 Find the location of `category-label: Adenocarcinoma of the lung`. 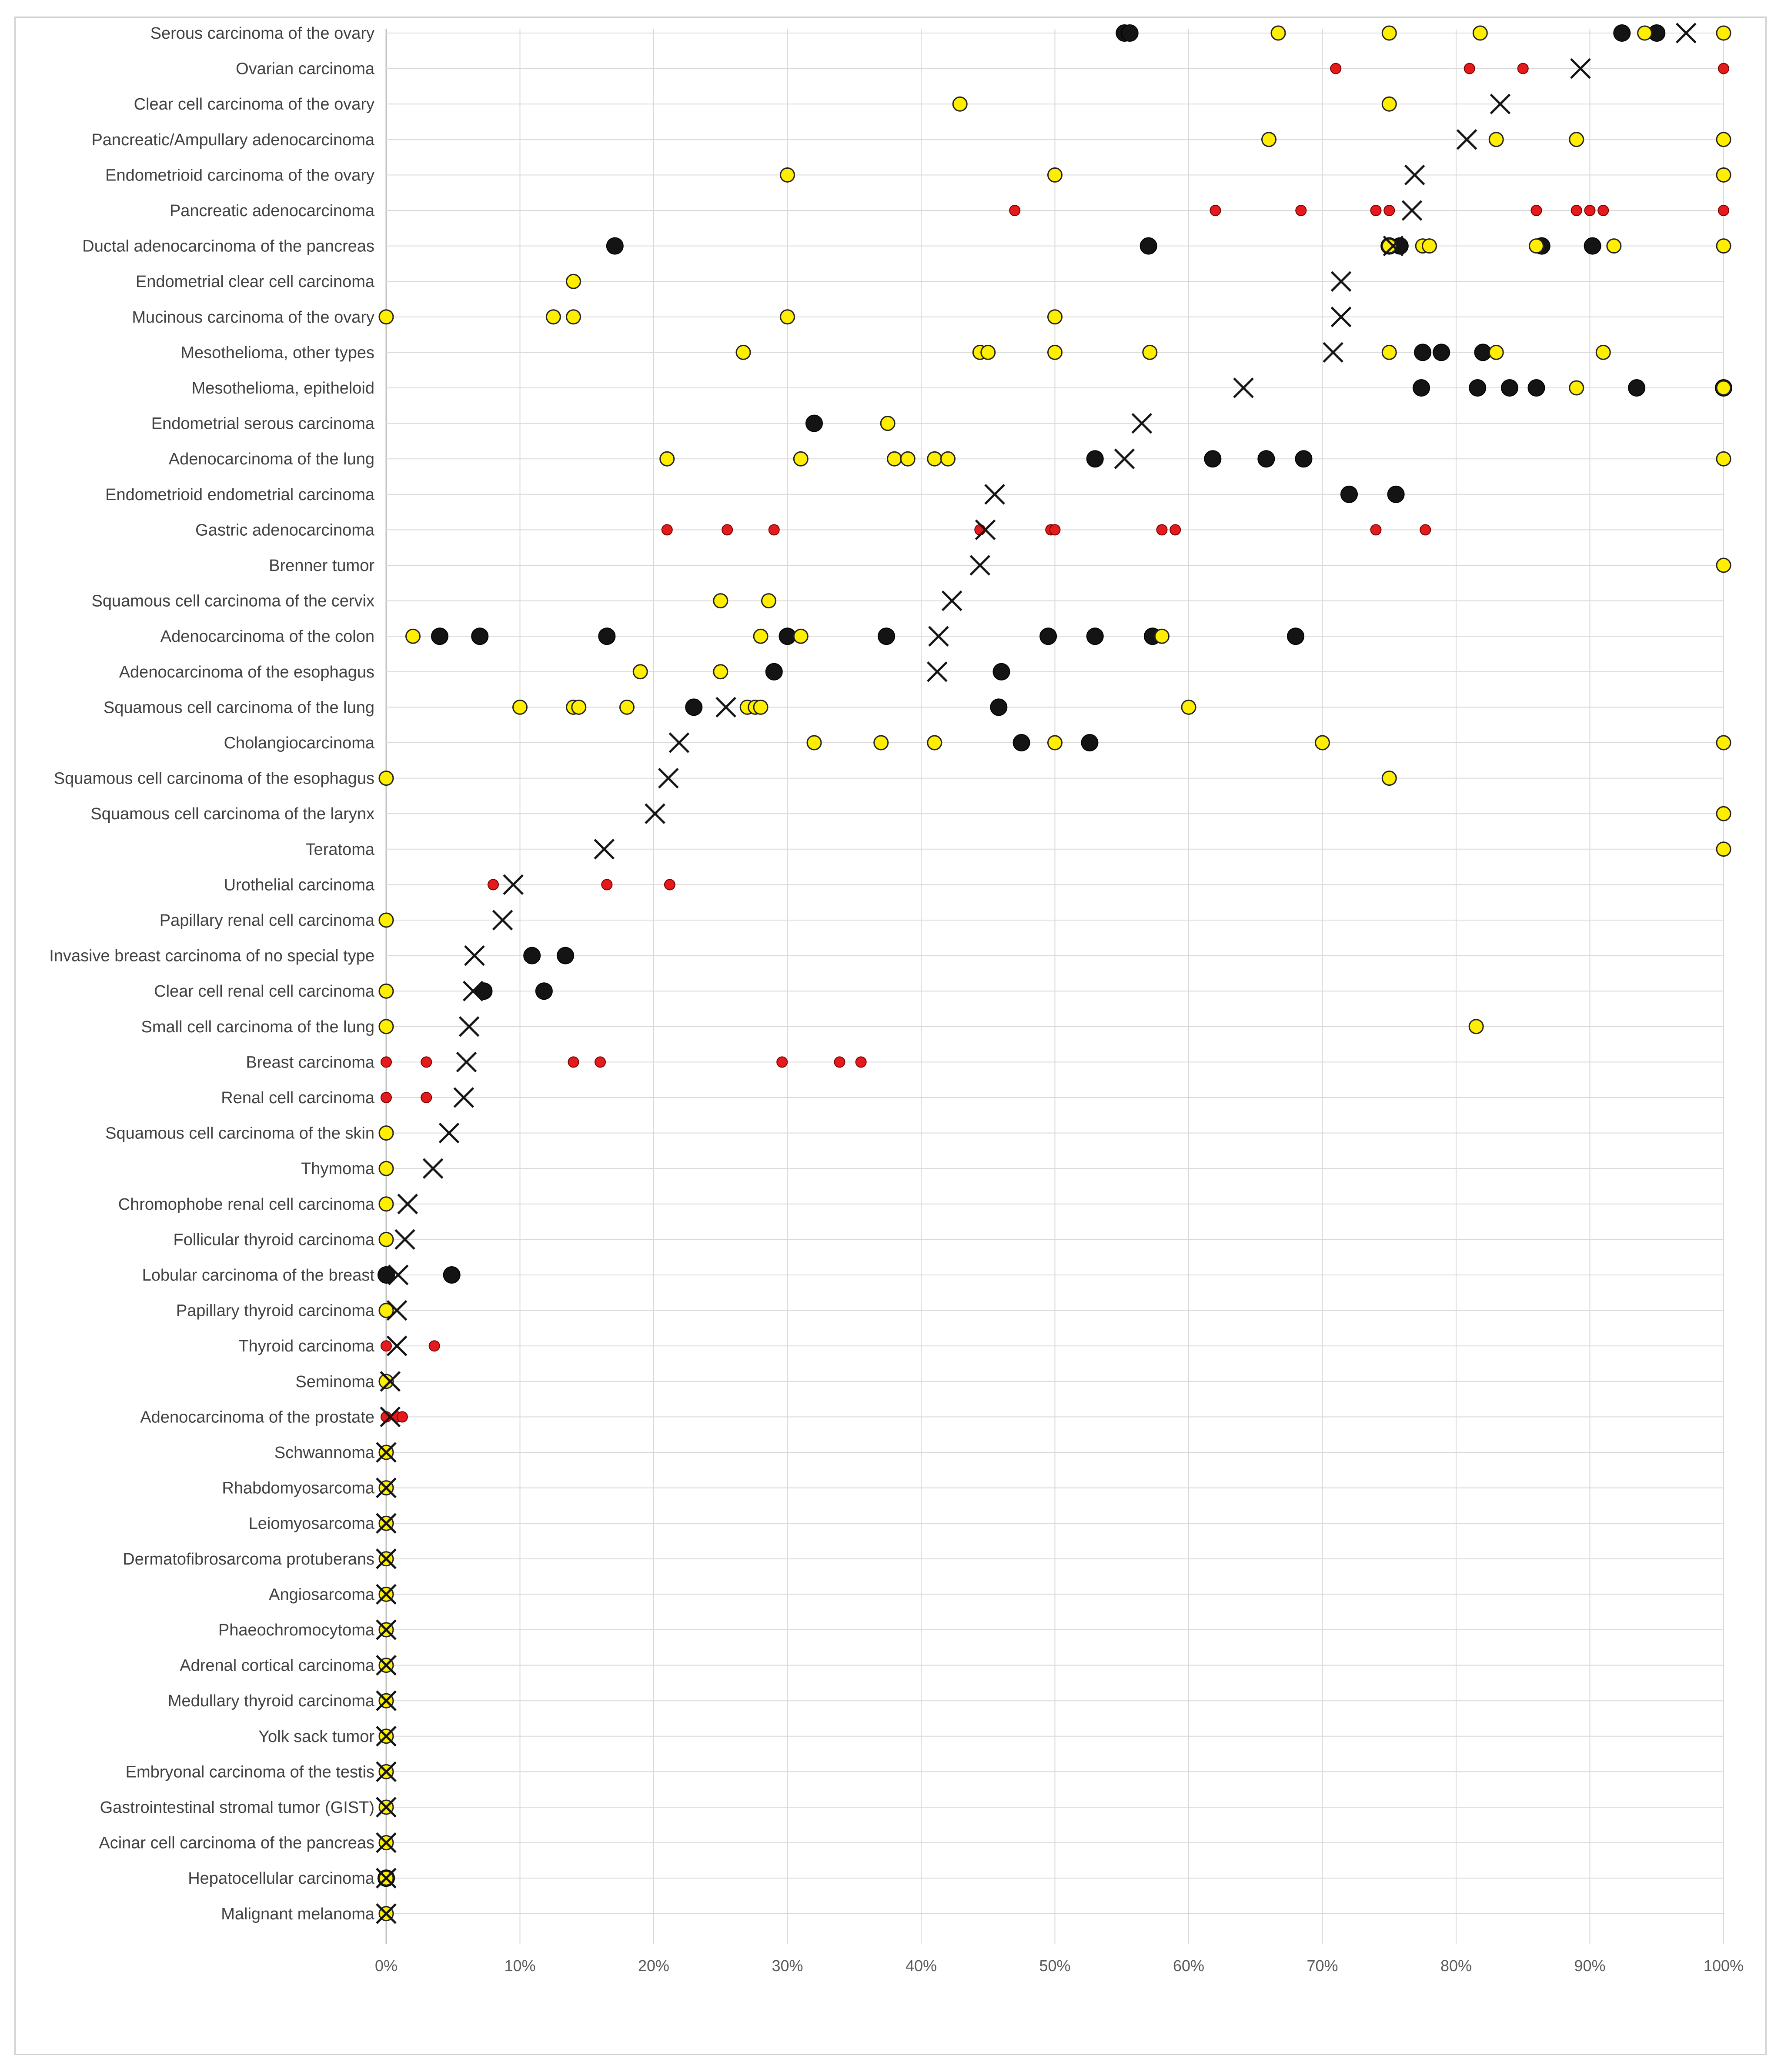

category-label: Adenocarcinoma of the lung is located at coordinates (271, 459).